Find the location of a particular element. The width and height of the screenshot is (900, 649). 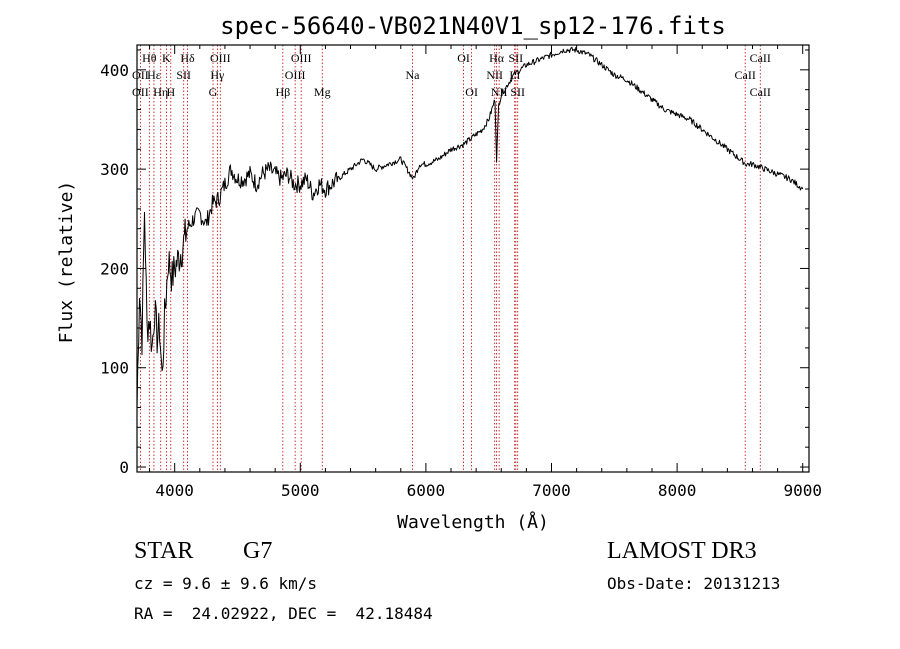

spectral-line-label: Hα is located at coordinates (497, 58).